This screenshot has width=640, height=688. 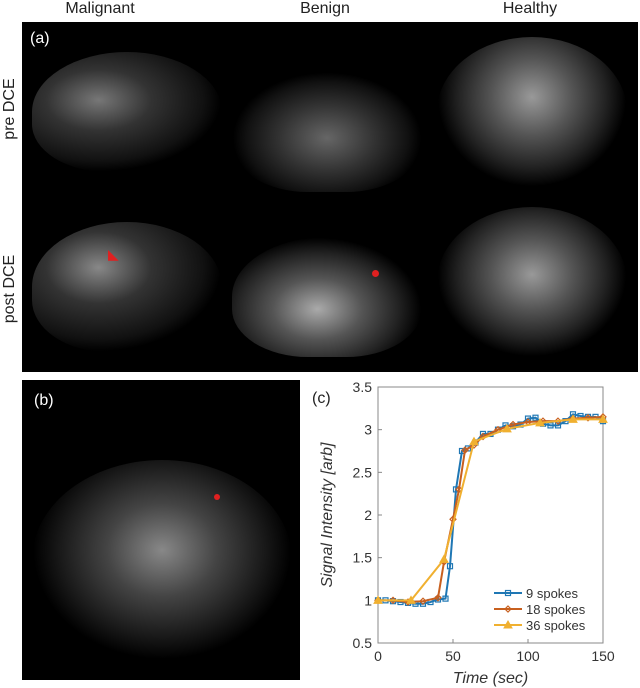 What do you see at coordinates (532, 112) in the screenshot?
I see `mri-healthy-pre` at bounding box center [532, 112].